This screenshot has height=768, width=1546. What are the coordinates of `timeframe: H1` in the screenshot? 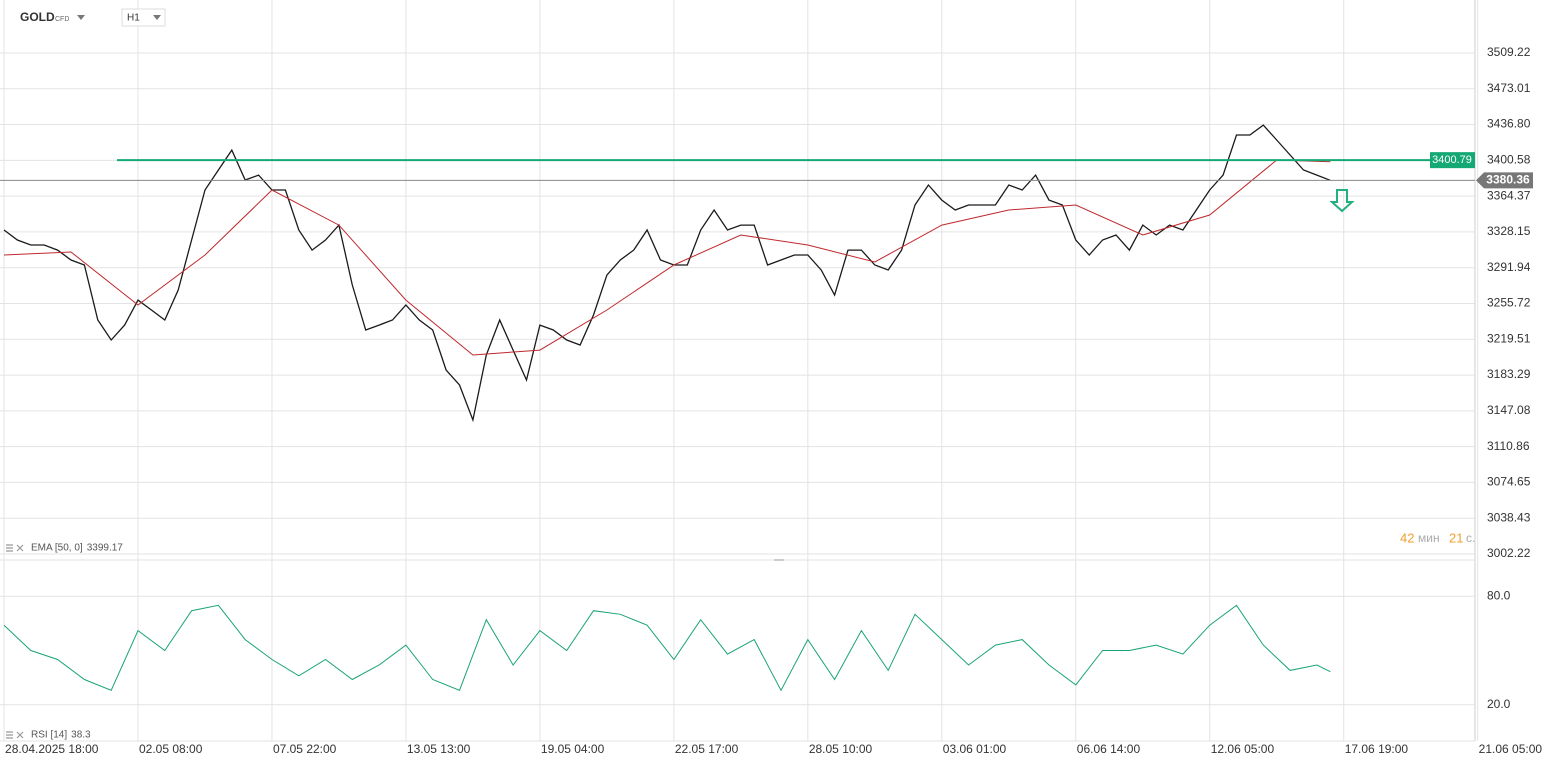 It's located at (133, 18).